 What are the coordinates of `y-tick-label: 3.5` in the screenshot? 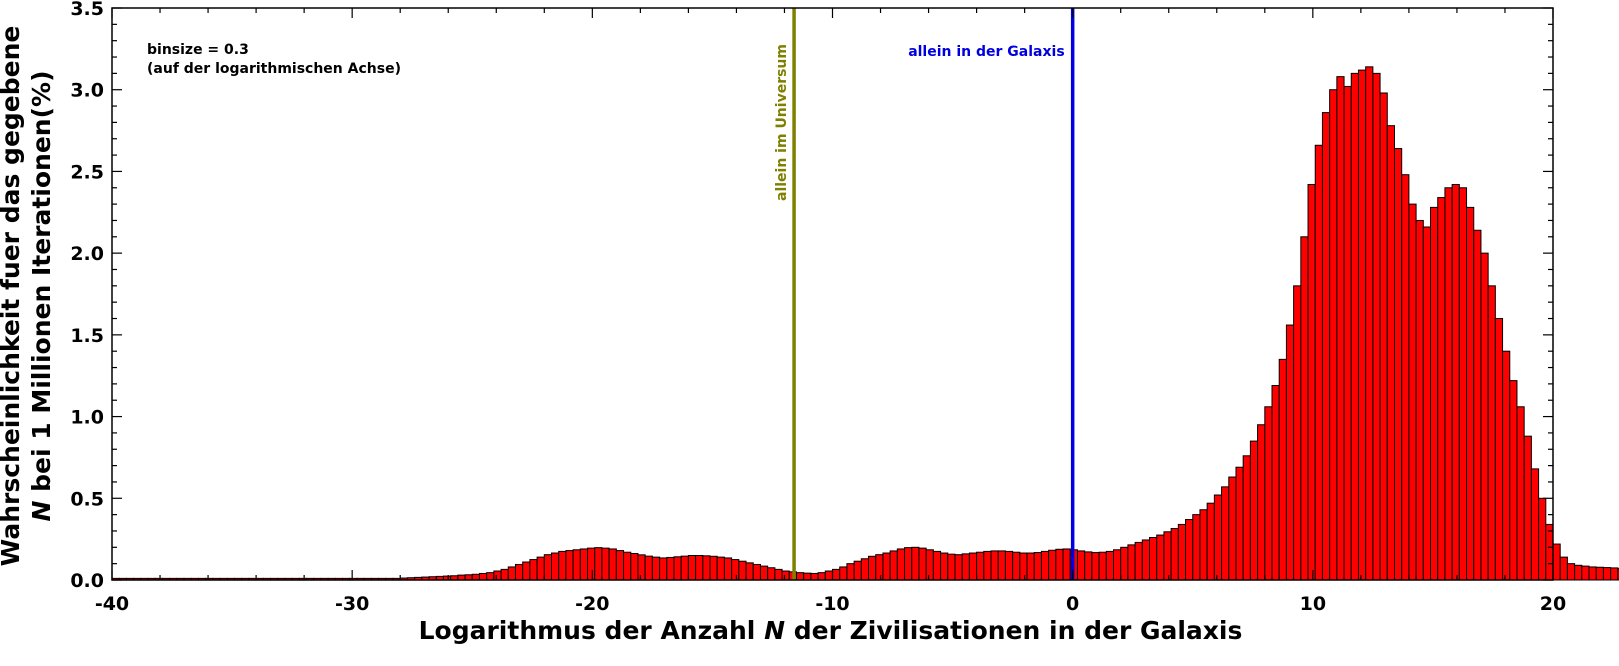 It's located at (87, 10).